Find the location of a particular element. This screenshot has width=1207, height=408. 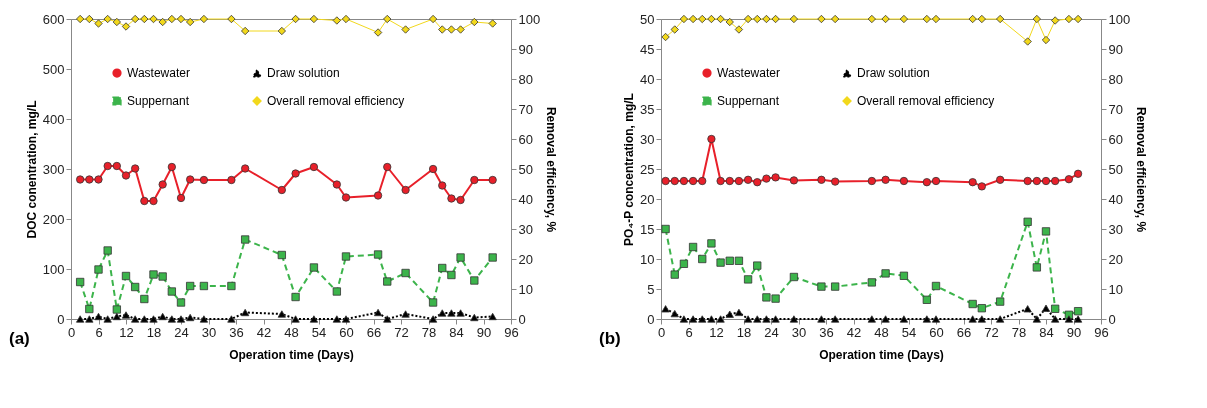

y2-tick-label: 80 is located at coordinates (525, 79).